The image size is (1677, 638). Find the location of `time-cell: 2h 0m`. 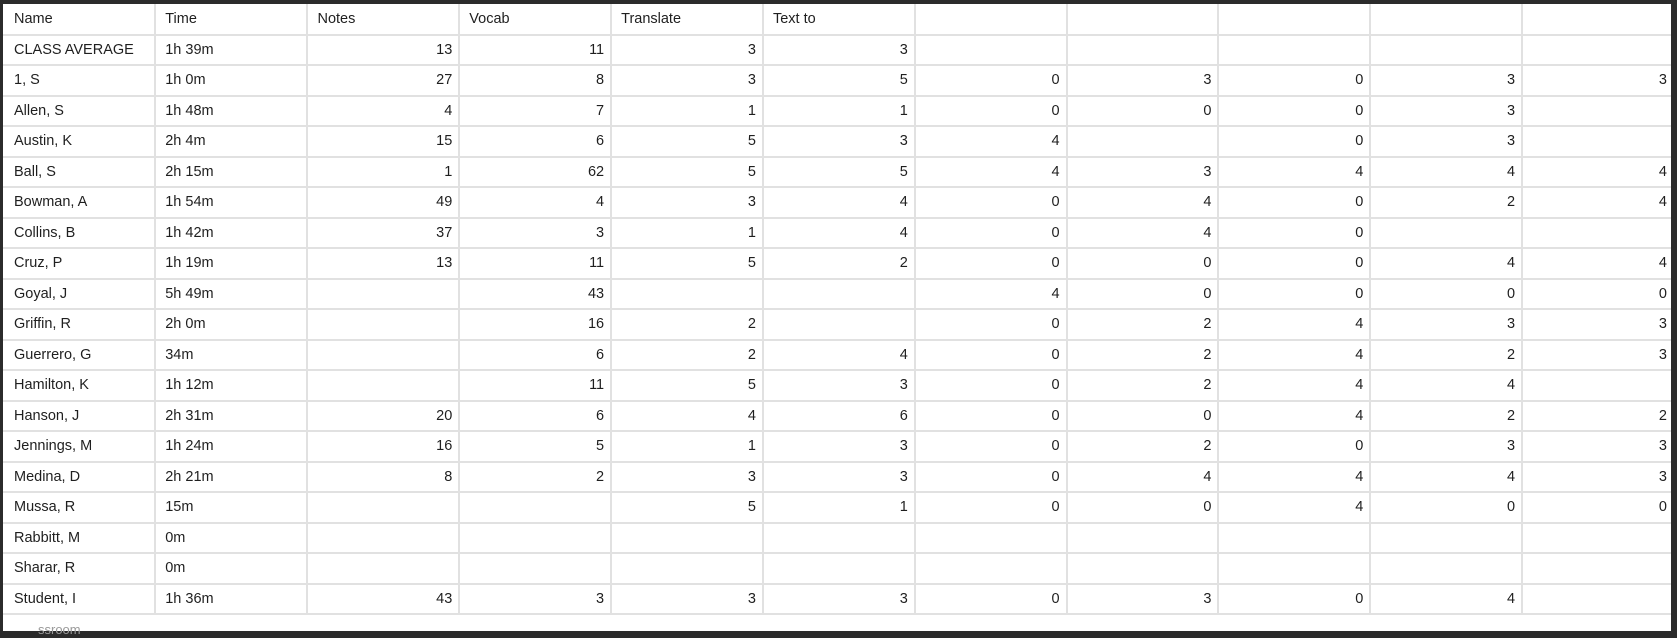

time-cell: 2h 0m is located at coordinates (232, 325).